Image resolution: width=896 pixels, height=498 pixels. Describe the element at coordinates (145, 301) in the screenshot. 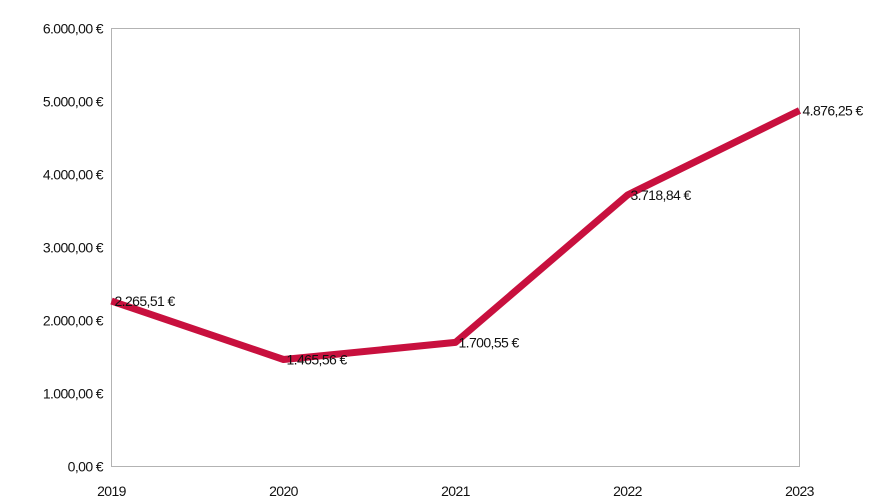

I see `data-label: 2.265,51 €` at that location.